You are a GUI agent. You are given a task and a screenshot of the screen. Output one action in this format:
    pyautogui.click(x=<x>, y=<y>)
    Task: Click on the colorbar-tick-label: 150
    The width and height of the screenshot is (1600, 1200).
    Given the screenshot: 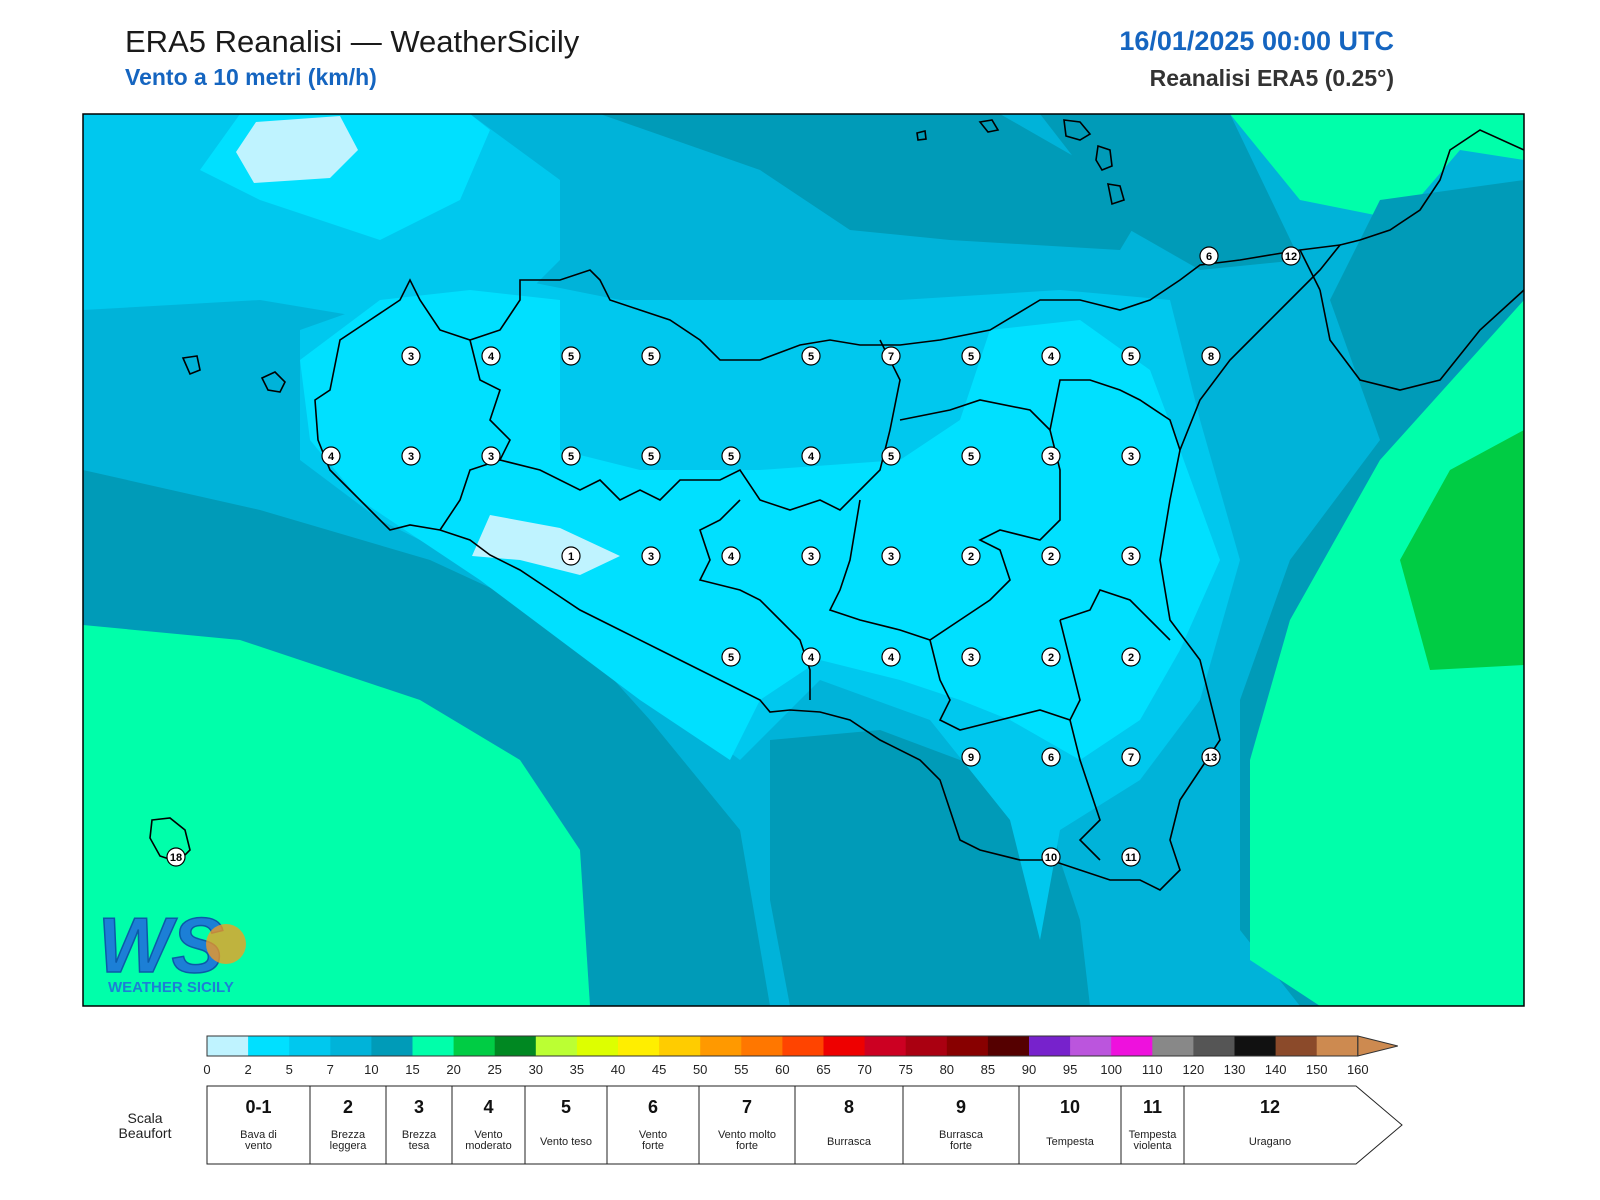 What is the action you would take?
    pyautogui.click(x=1317, y=1069)
    